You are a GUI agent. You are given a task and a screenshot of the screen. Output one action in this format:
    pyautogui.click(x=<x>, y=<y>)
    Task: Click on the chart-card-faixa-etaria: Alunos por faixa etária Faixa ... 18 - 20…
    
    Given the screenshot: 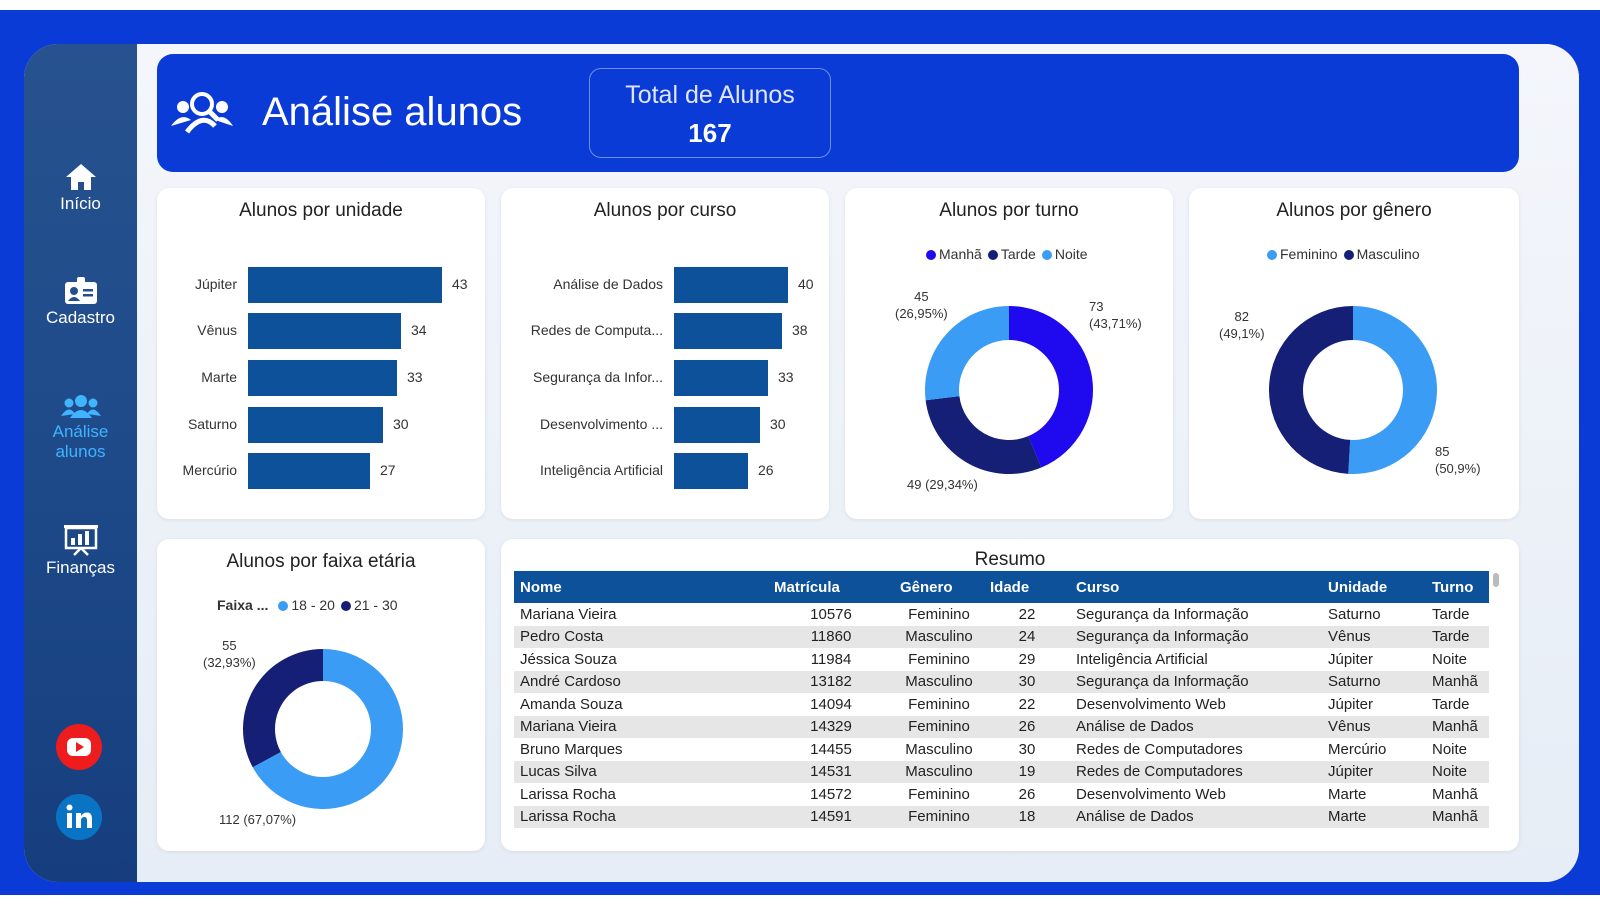 What is the action you would take?
    pyautogui.click(x=321, y=695)
    